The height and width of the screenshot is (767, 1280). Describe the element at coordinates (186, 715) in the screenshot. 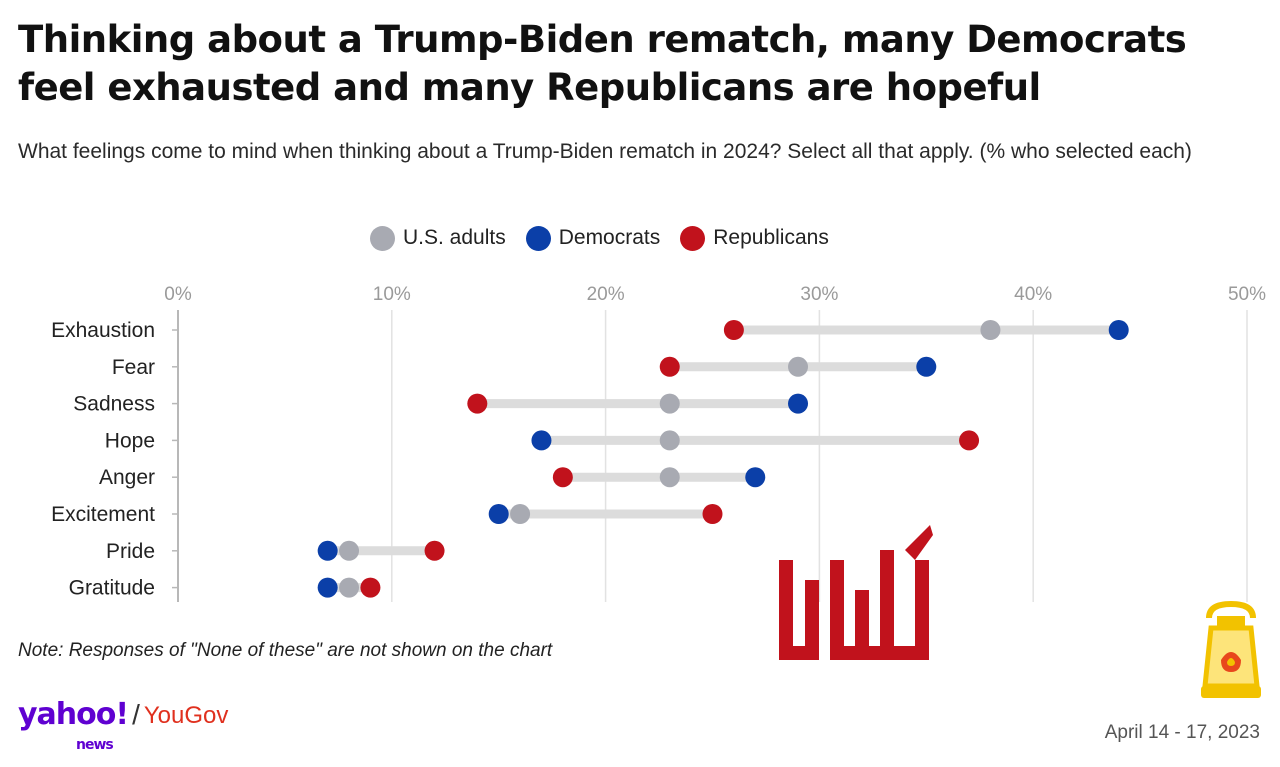

I see `yougov-logo: YouGov` at that location.